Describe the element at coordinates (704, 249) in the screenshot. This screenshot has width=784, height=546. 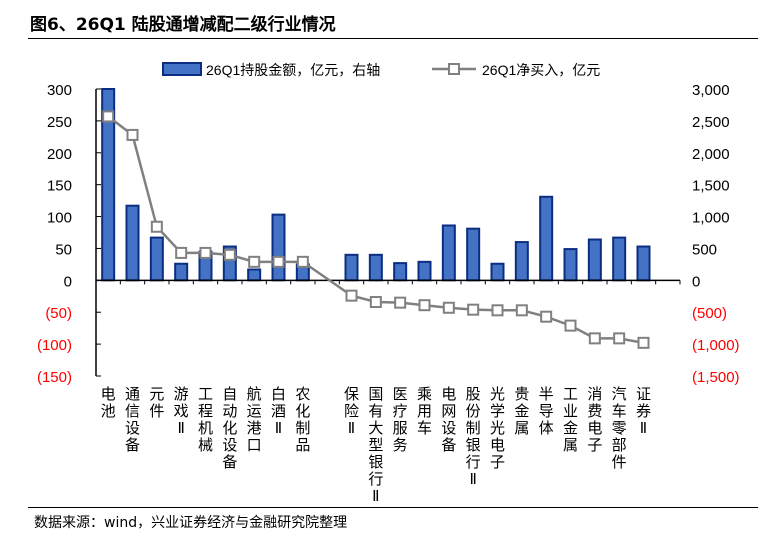
I see `right-tick-label: 500` at that location.